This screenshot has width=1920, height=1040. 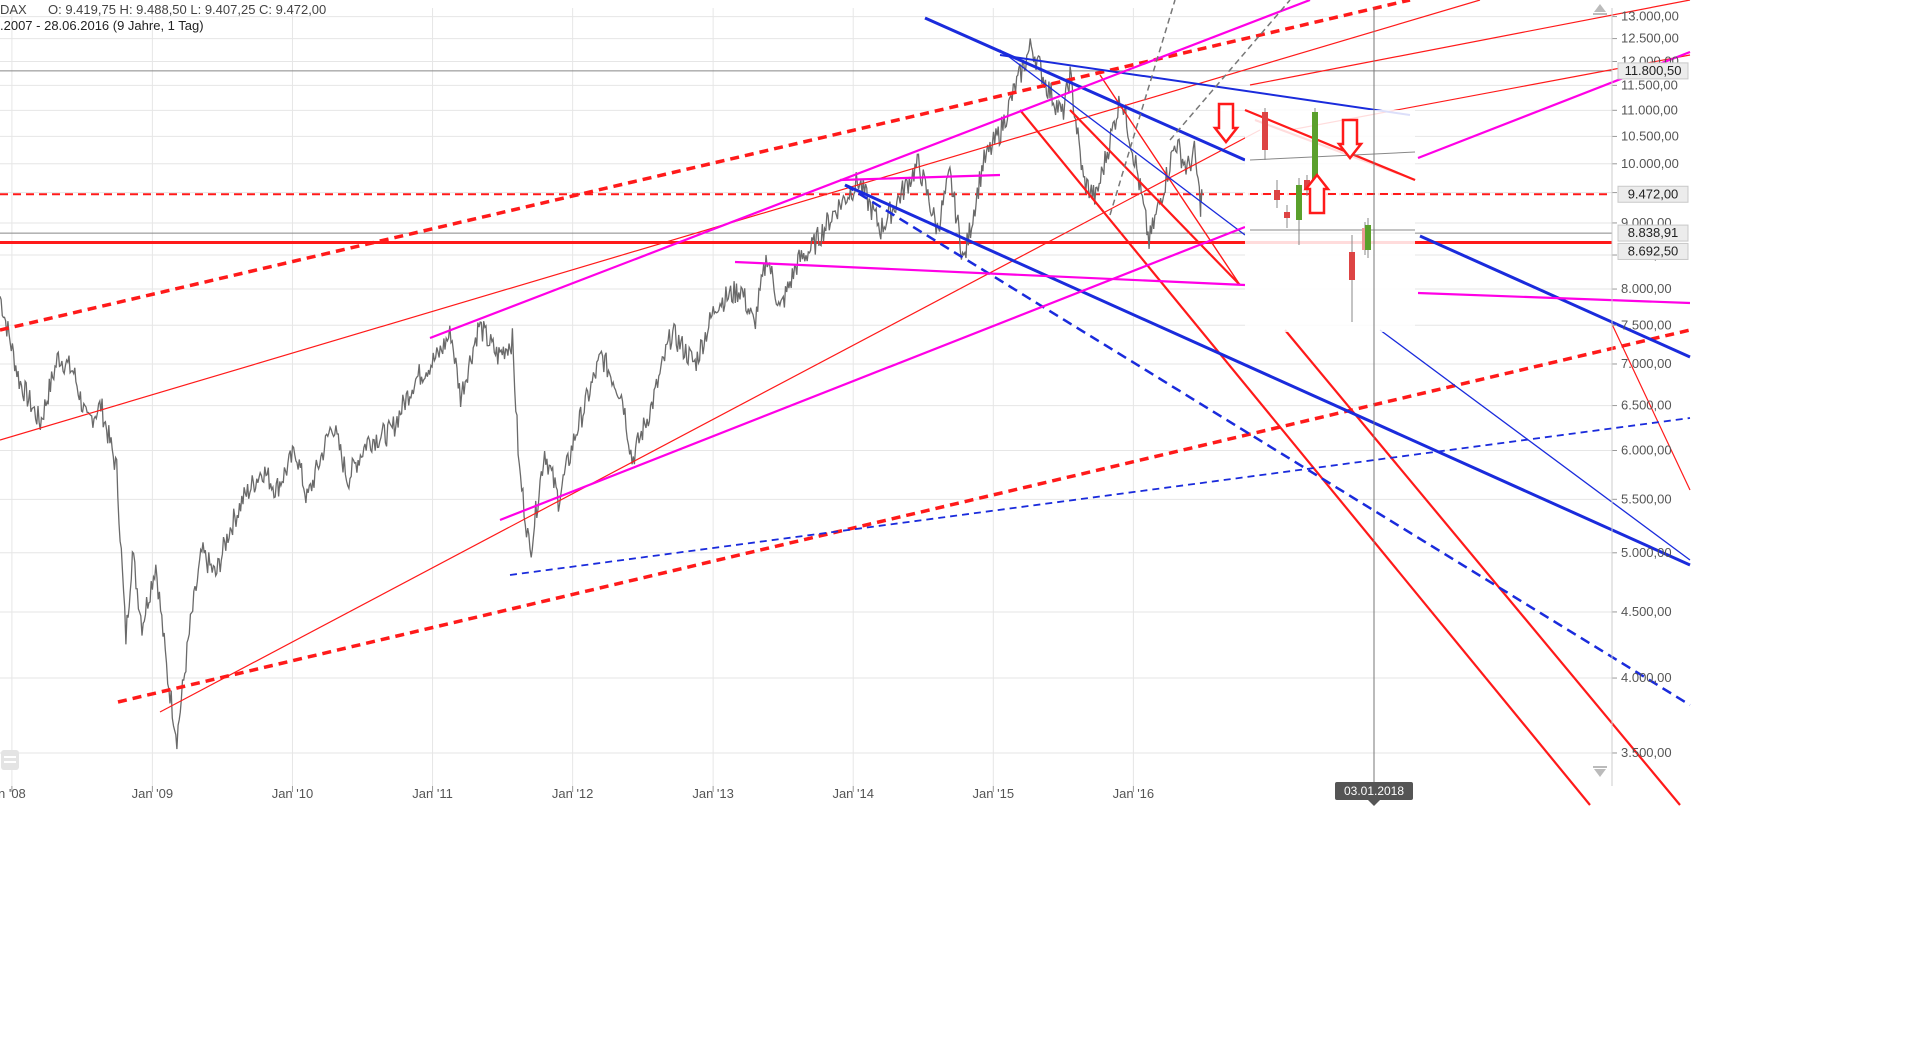 What do you see at coordinates (1646, 552) in the screenshot?
I see `y-tick-label: 5.000,00` at bounding box center [1646, 552].